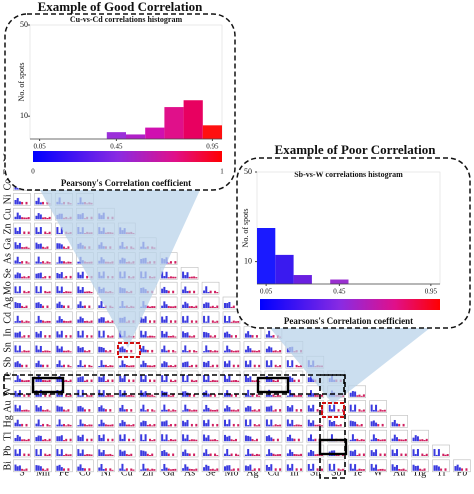 Image resolution: width=474 pixels, height=494 pixels. What do you see at coordinates (462, 472) in the screenshot?
I see `column-label: Pb` at bounding box center [462, 472].